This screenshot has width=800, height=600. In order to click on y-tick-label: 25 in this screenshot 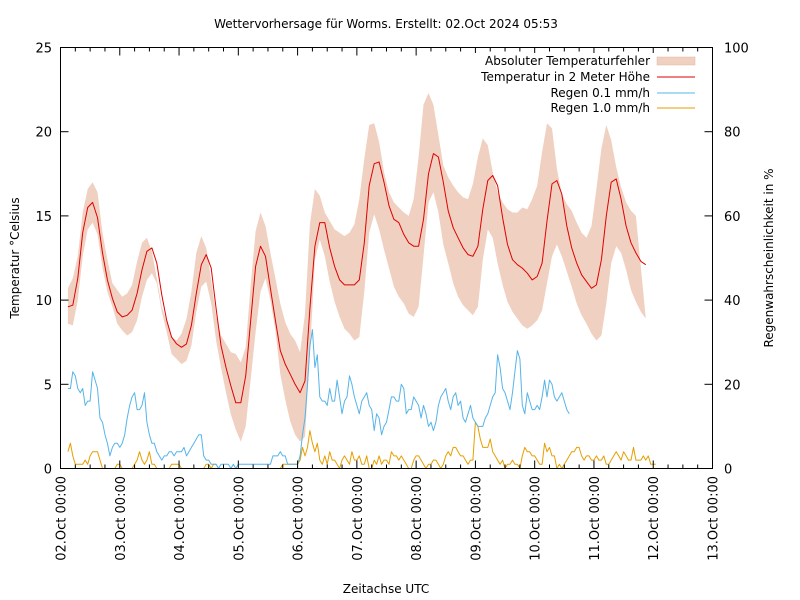, I will do `click(43, 49)`.